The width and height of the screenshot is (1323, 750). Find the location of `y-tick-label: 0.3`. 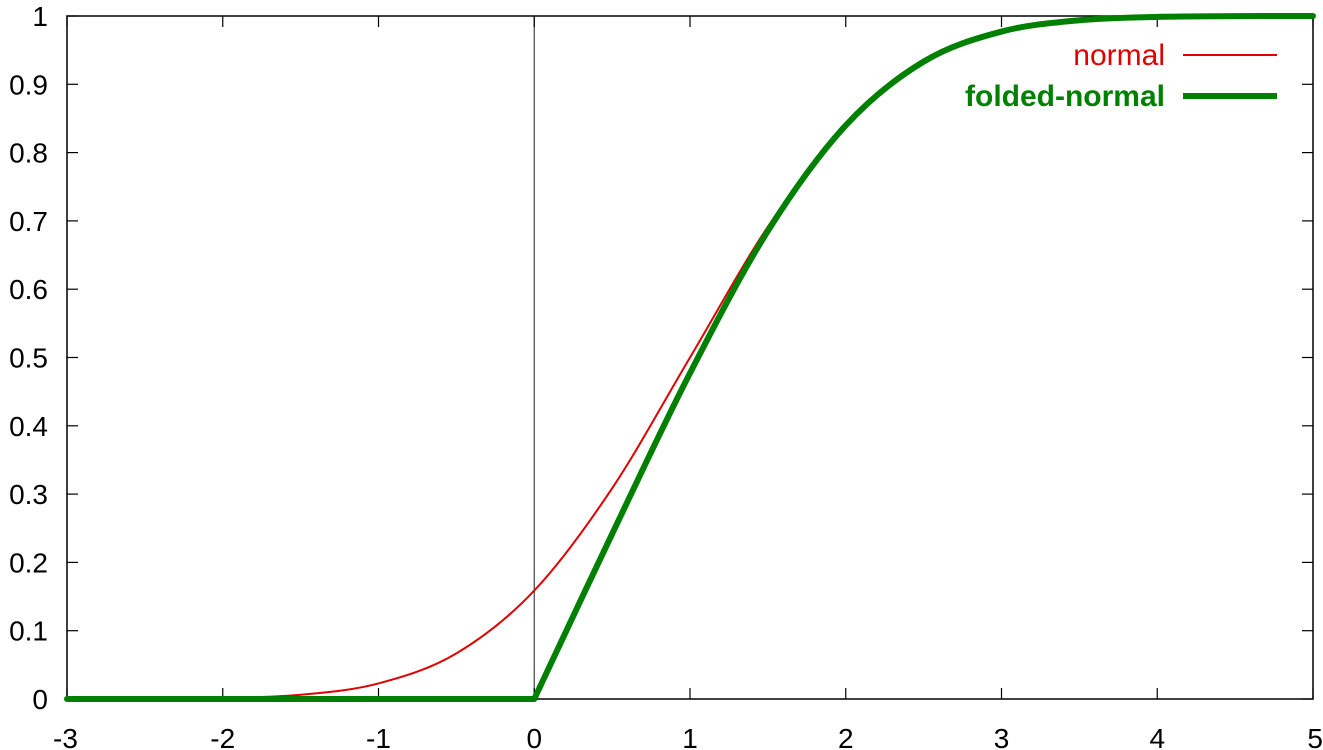

y-tick-label: 0.3 is located at coordinates (28, 494).